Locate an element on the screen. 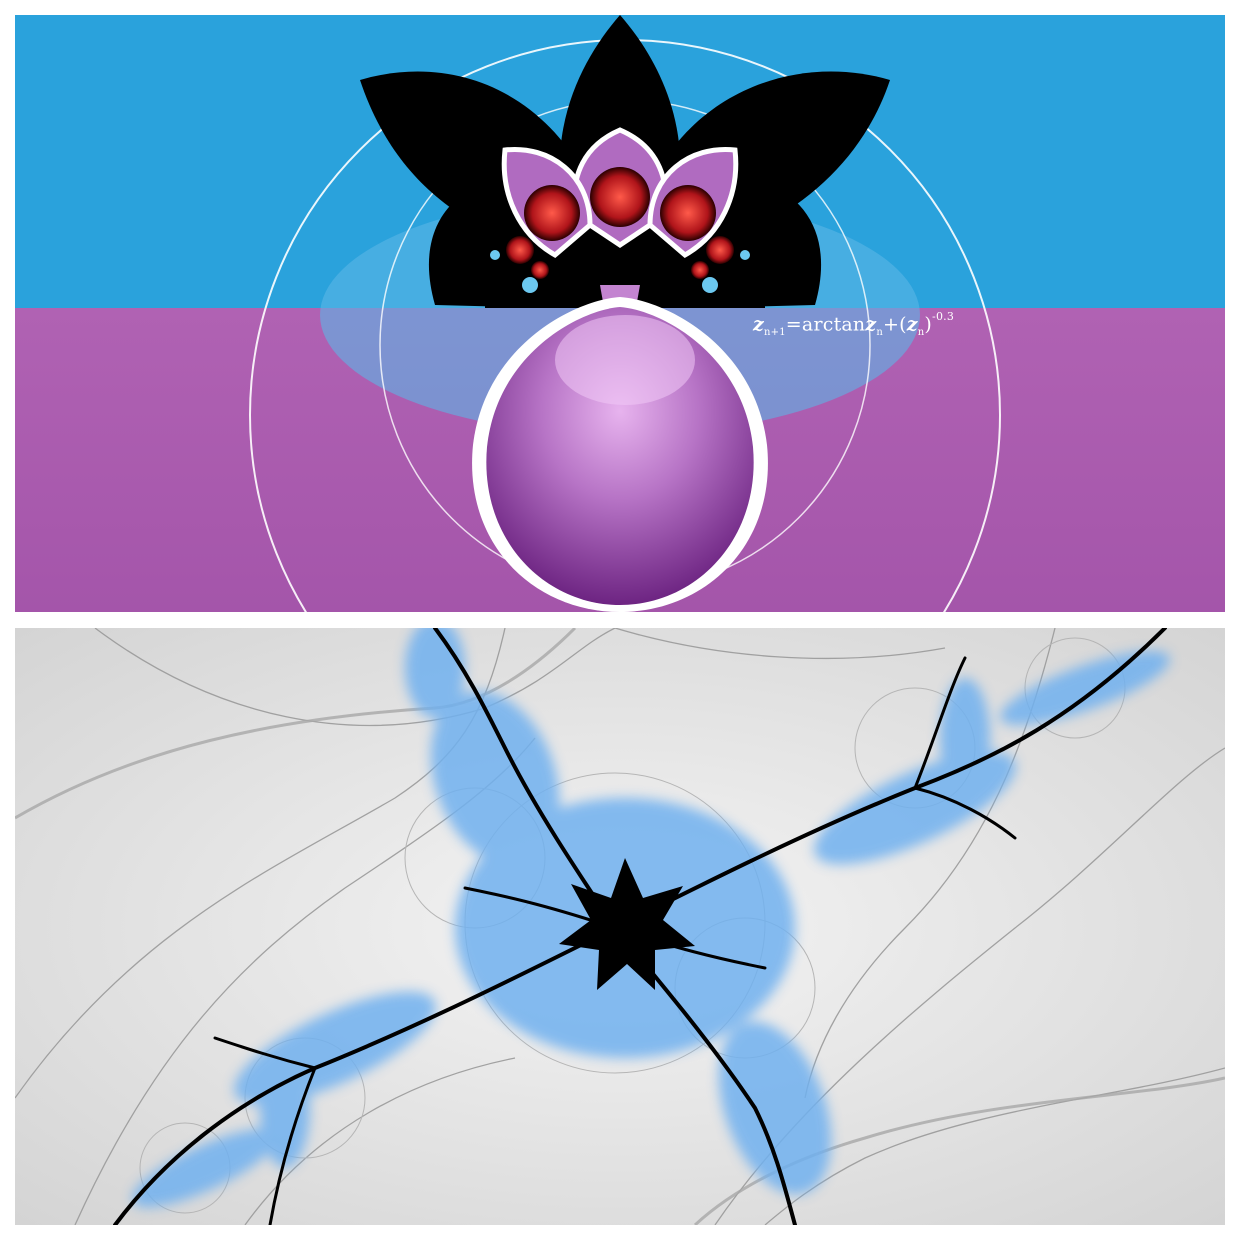 This screenshot has height=1240, width=1240. iteration-formula: zn+1=arctanzn+(zn)-0.3 is located at coordinates (854, 324).